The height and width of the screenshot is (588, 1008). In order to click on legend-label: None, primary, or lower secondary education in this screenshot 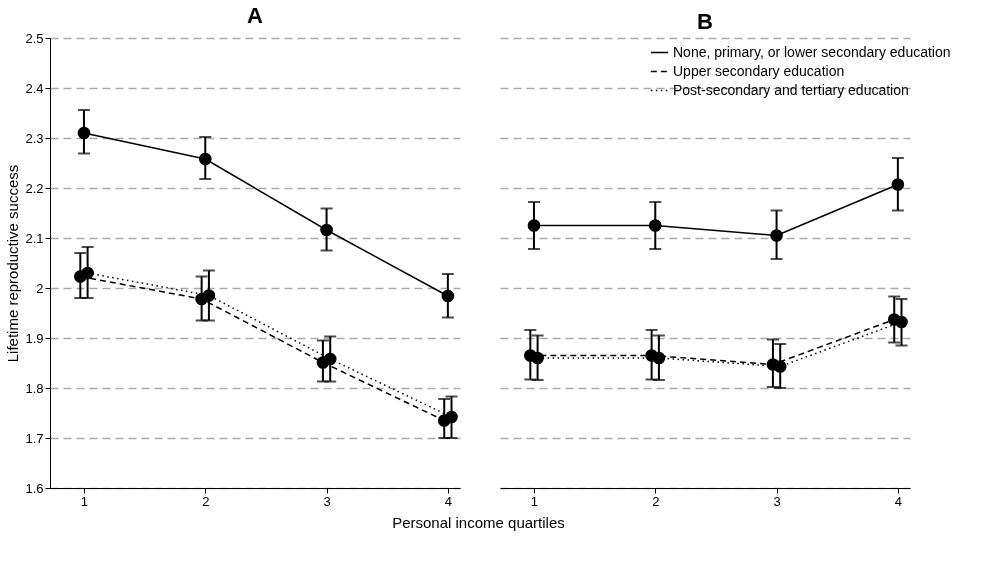, I will do `click(812, 51)`.